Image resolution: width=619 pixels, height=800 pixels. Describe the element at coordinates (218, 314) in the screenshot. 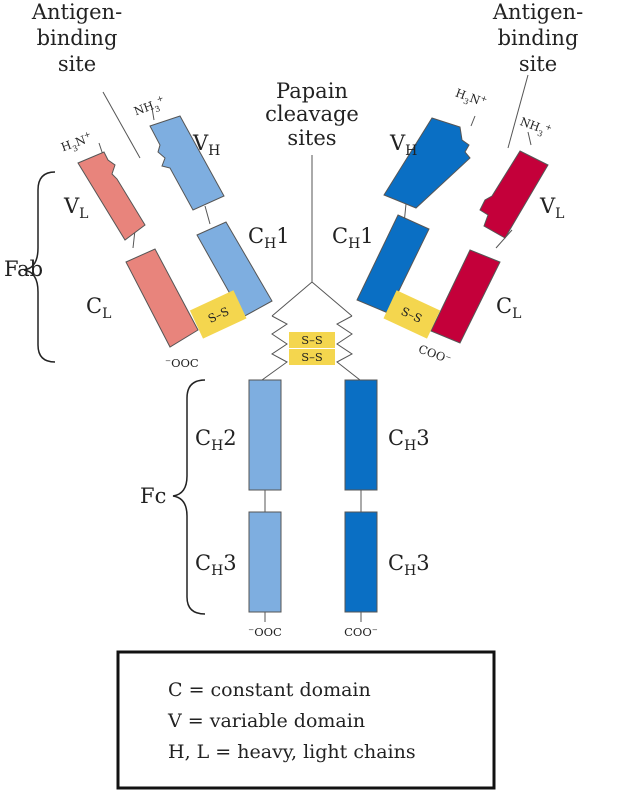

I see `left-disulfide-bond: S–S` at that location.